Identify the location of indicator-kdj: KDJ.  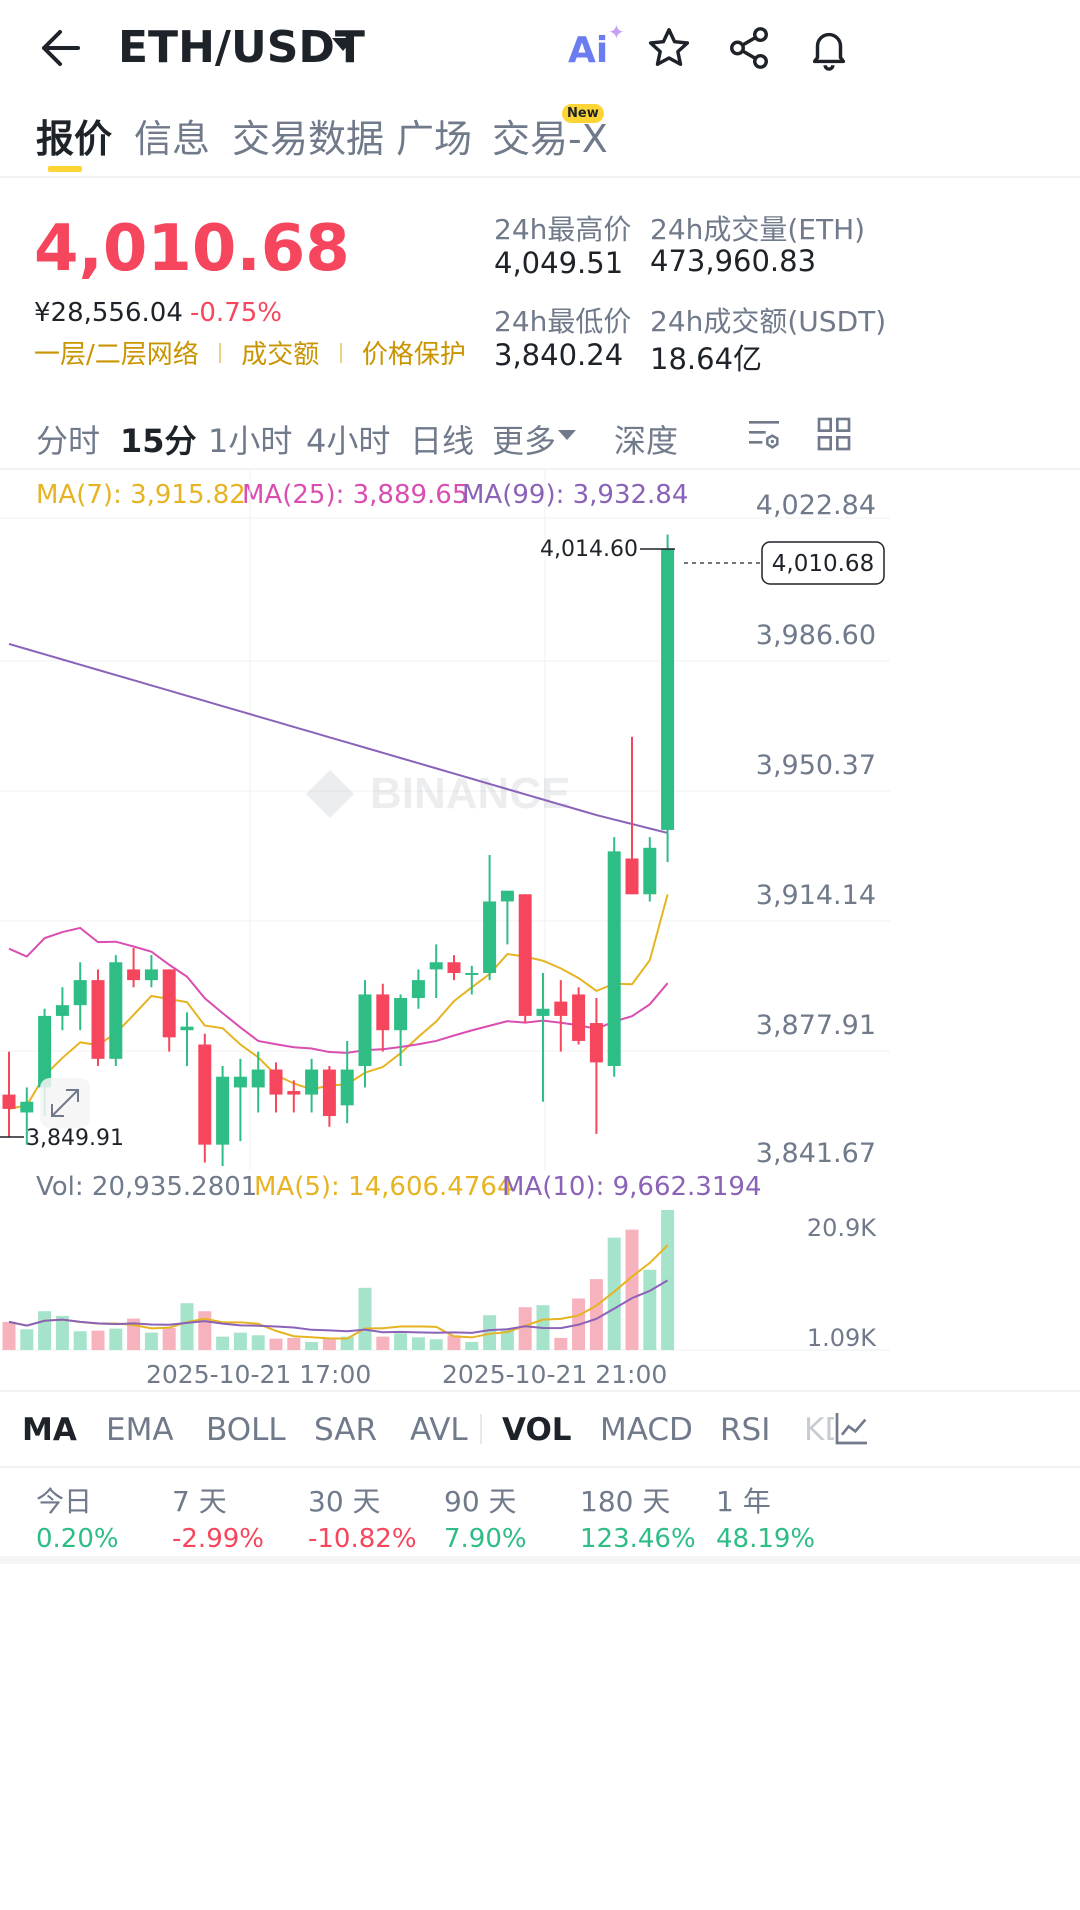
(819, 1430).